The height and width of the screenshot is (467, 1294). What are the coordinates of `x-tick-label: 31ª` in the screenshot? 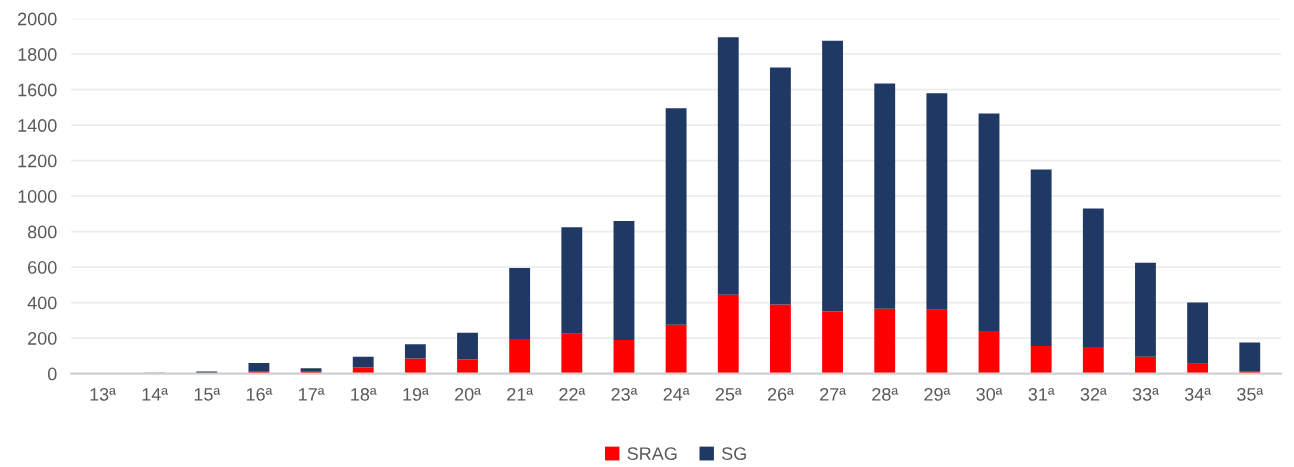 It's located at (1041, 394).